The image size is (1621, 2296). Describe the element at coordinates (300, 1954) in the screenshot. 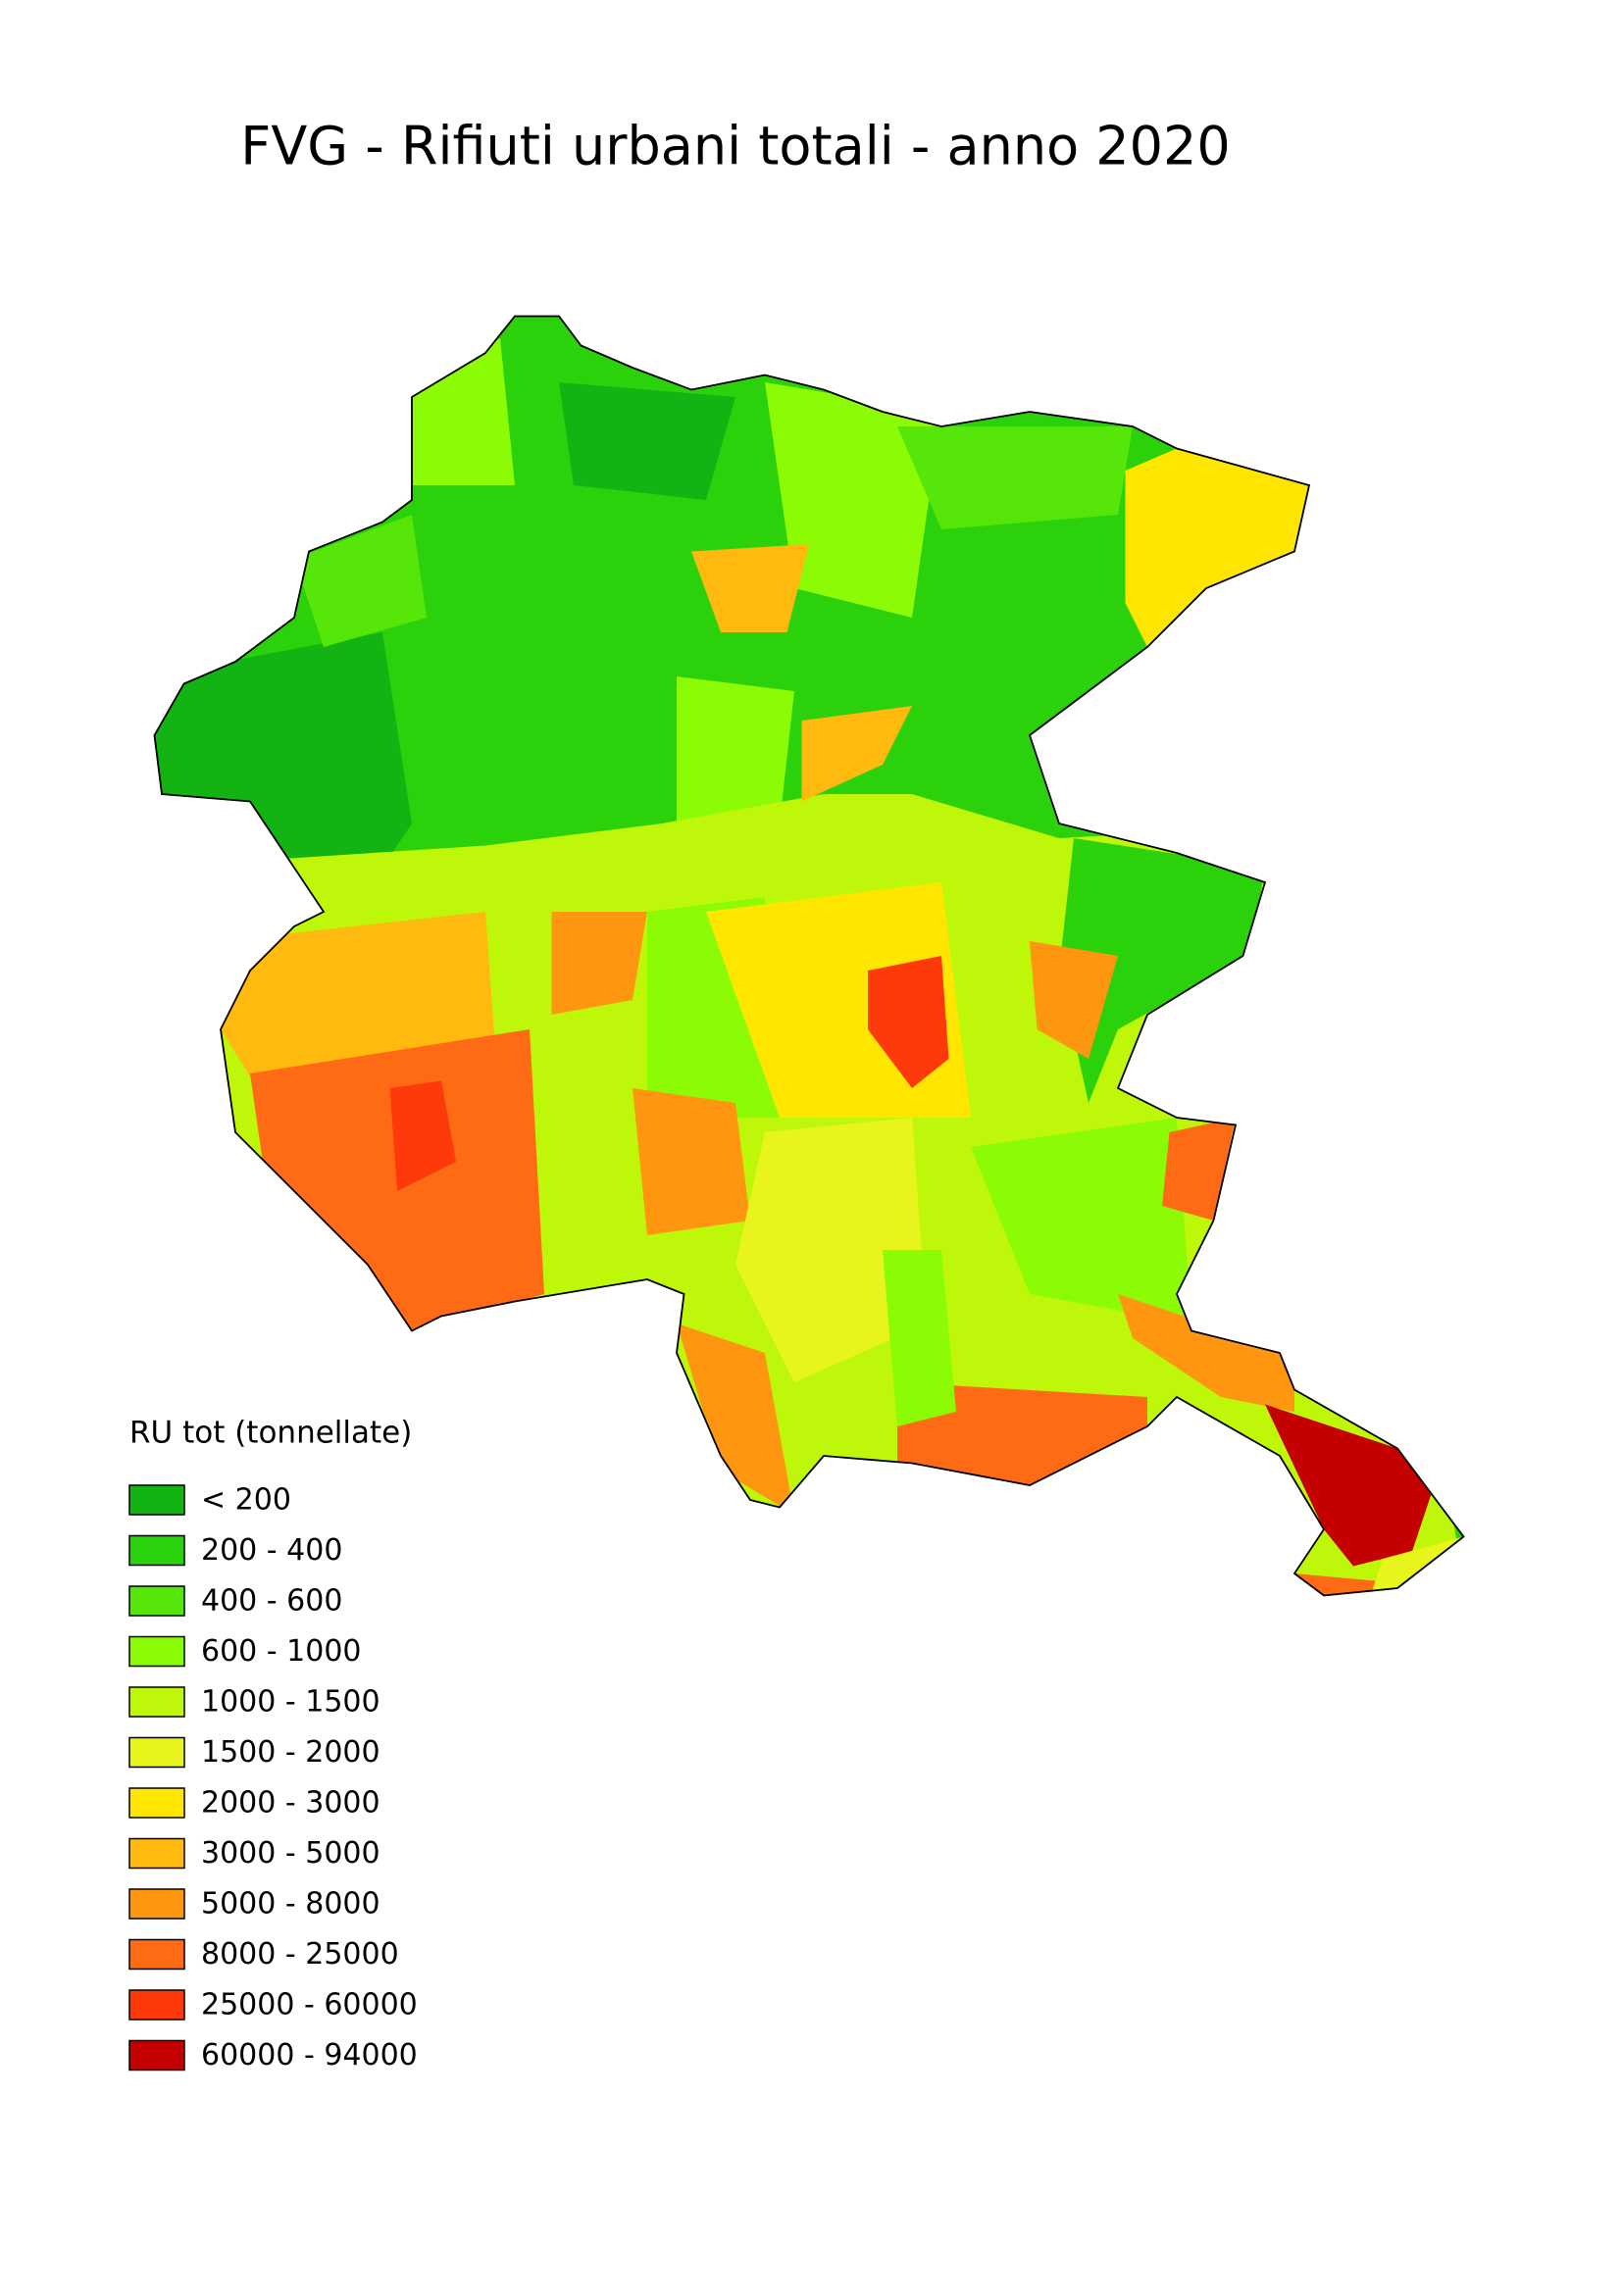

I see `legend-label: 8000 - 25000` at that location.